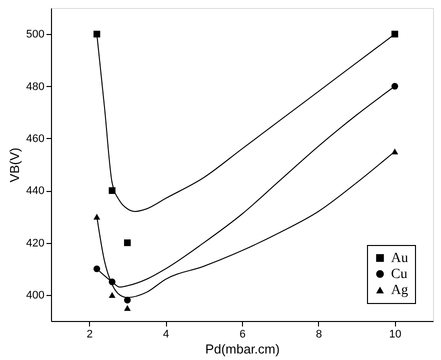 The image size is (441, 360). I want to click on x-tick-label: 6, so click(242, 334).